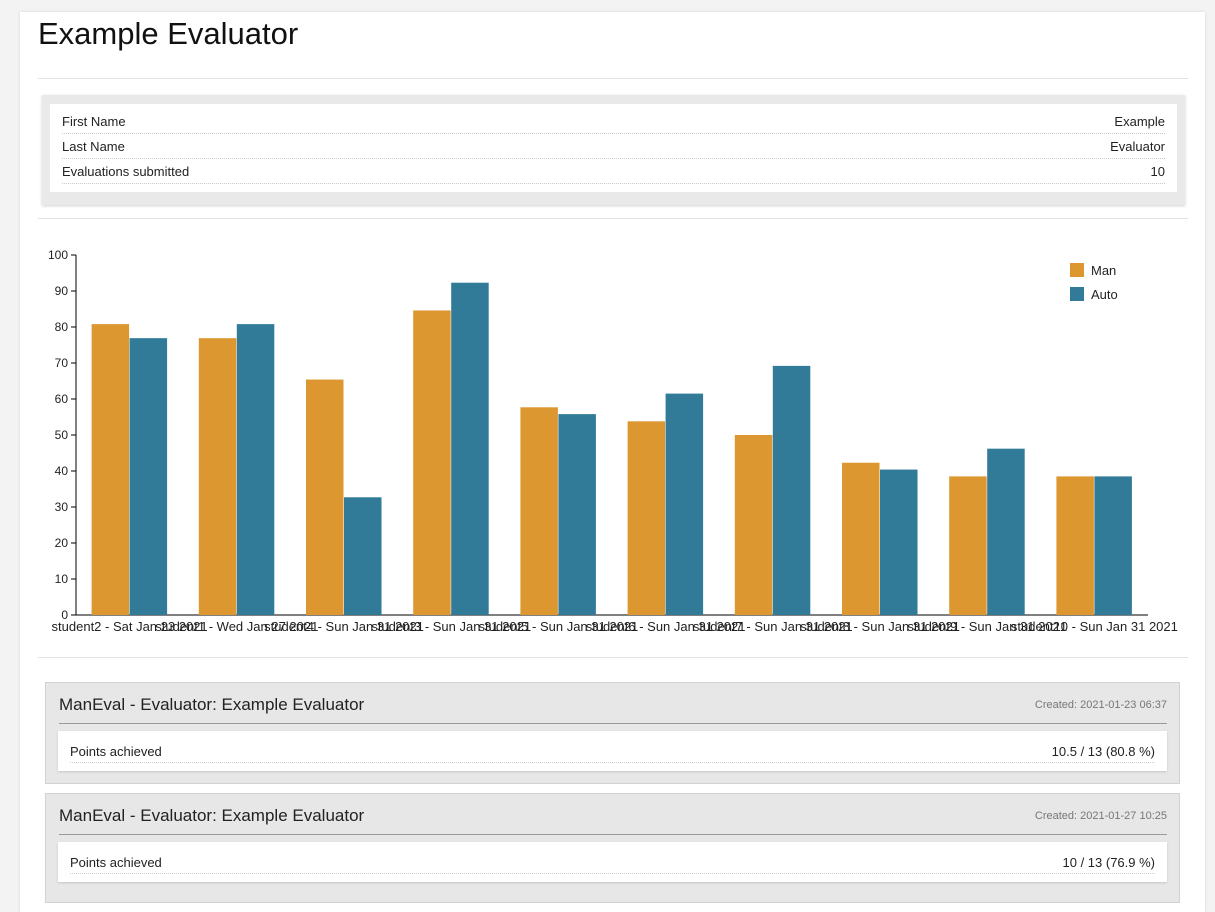 This screenshot has width=1215, height=912. What do you see at coordinates (451, 626) in the screenshot?
I see `x-tick-label: student3 - Sun Jan 31 2021` at bounding box center [451, 626].